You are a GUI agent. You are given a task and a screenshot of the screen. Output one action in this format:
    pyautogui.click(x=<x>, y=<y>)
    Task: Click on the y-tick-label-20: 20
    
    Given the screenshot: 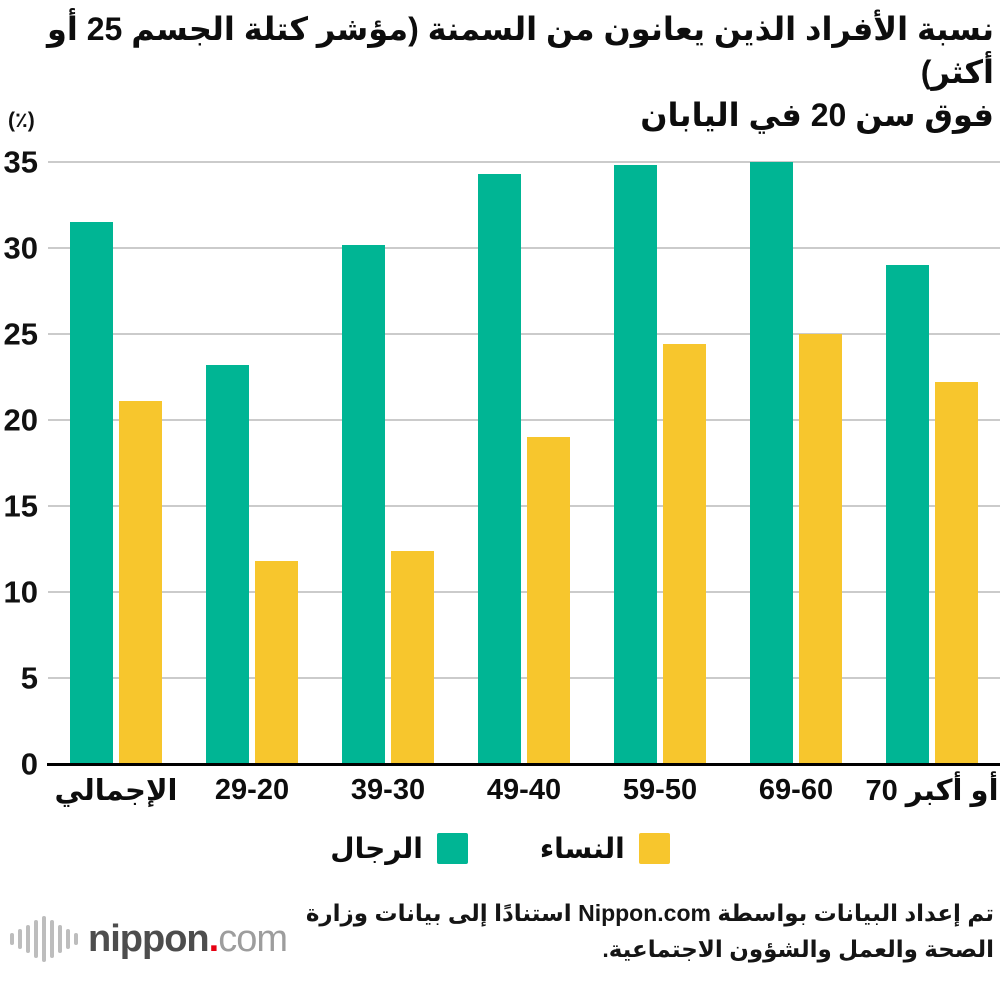 What is the action you would take?
    pyautogui.click(x=20, y=420)
    